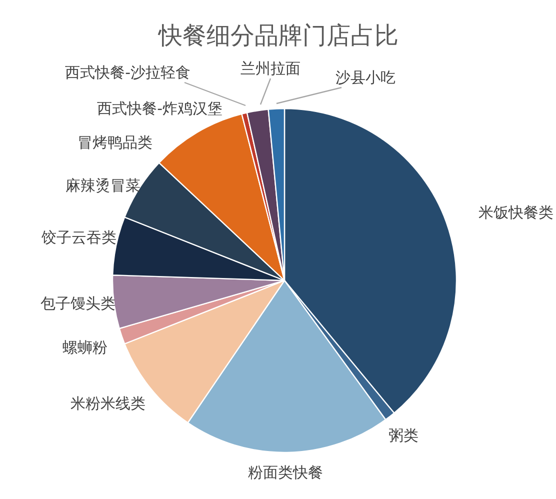  Describe the element at coordinates (108, 403) in the screenshot. I see `slice-label: 米粉米线类` at that location.